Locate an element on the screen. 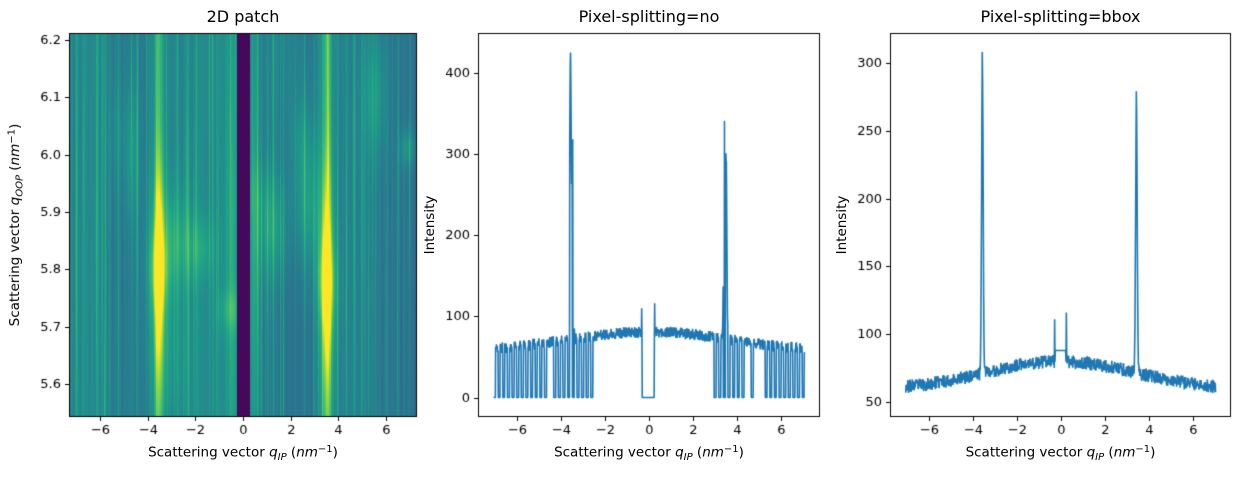  plot3-xlabel: Scattering vector qIP (nm−1) is located at coordinates (1060, 453).